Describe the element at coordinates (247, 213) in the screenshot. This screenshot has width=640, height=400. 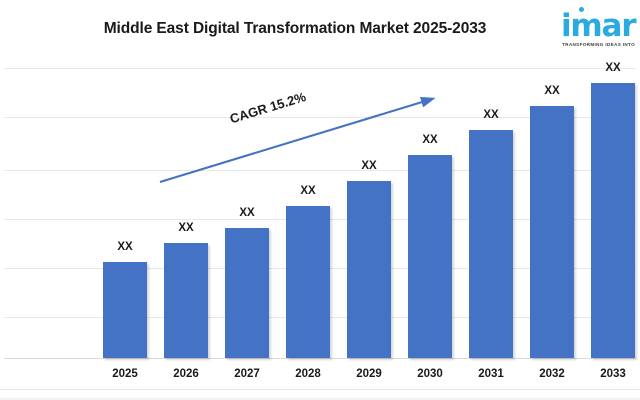
I see `bar-label-2027: XX` at that location.